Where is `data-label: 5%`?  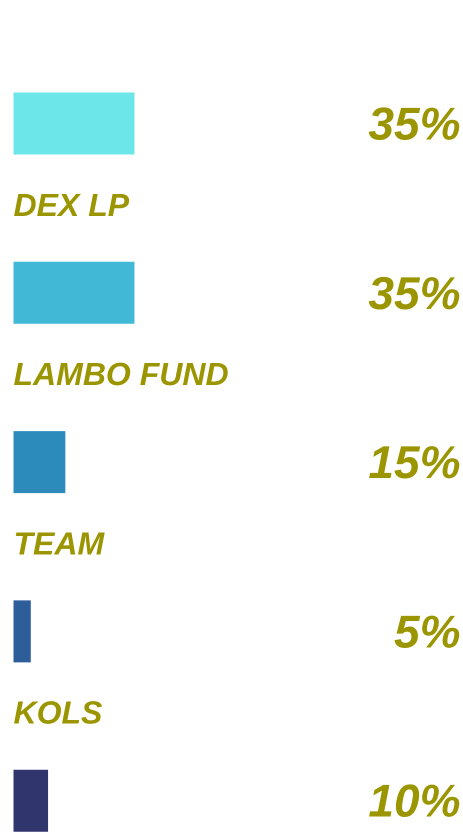
data-label: 5% is located at coordinates (427, 631).